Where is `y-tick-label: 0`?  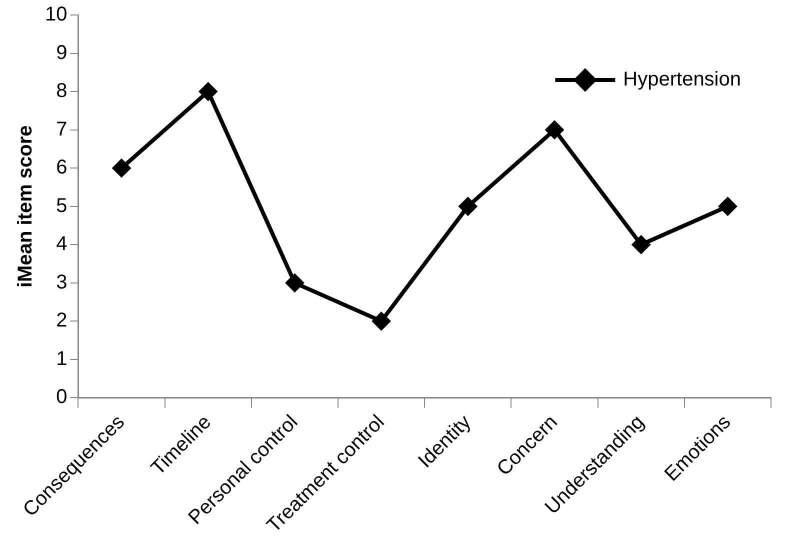
y-tick-label: 0 is located at coordinates (62, 397).